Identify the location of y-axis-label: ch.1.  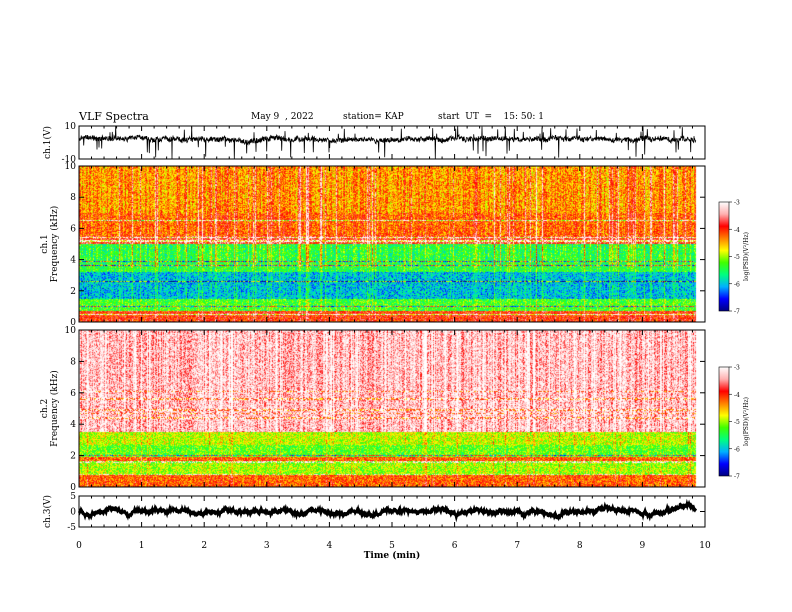
(45, 243).